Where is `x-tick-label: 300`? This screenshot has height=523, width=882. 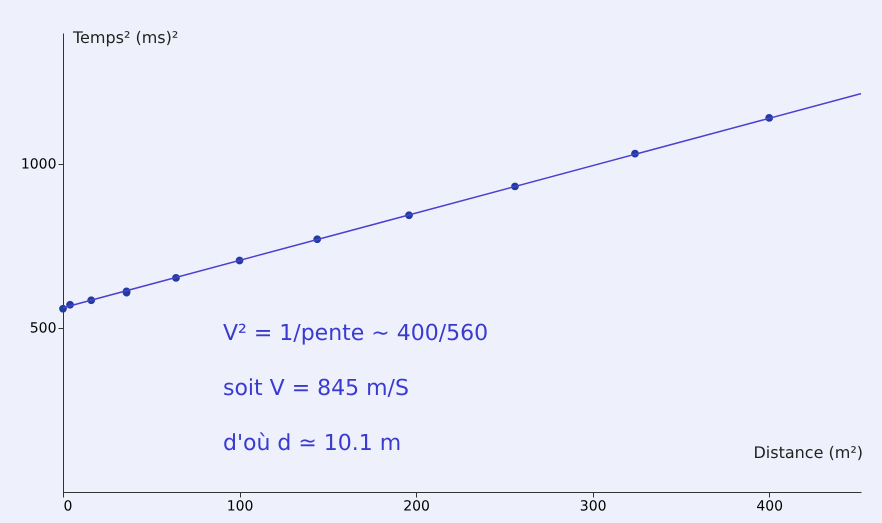 x-tick-label: 300 is located at coordinates (593, 506).